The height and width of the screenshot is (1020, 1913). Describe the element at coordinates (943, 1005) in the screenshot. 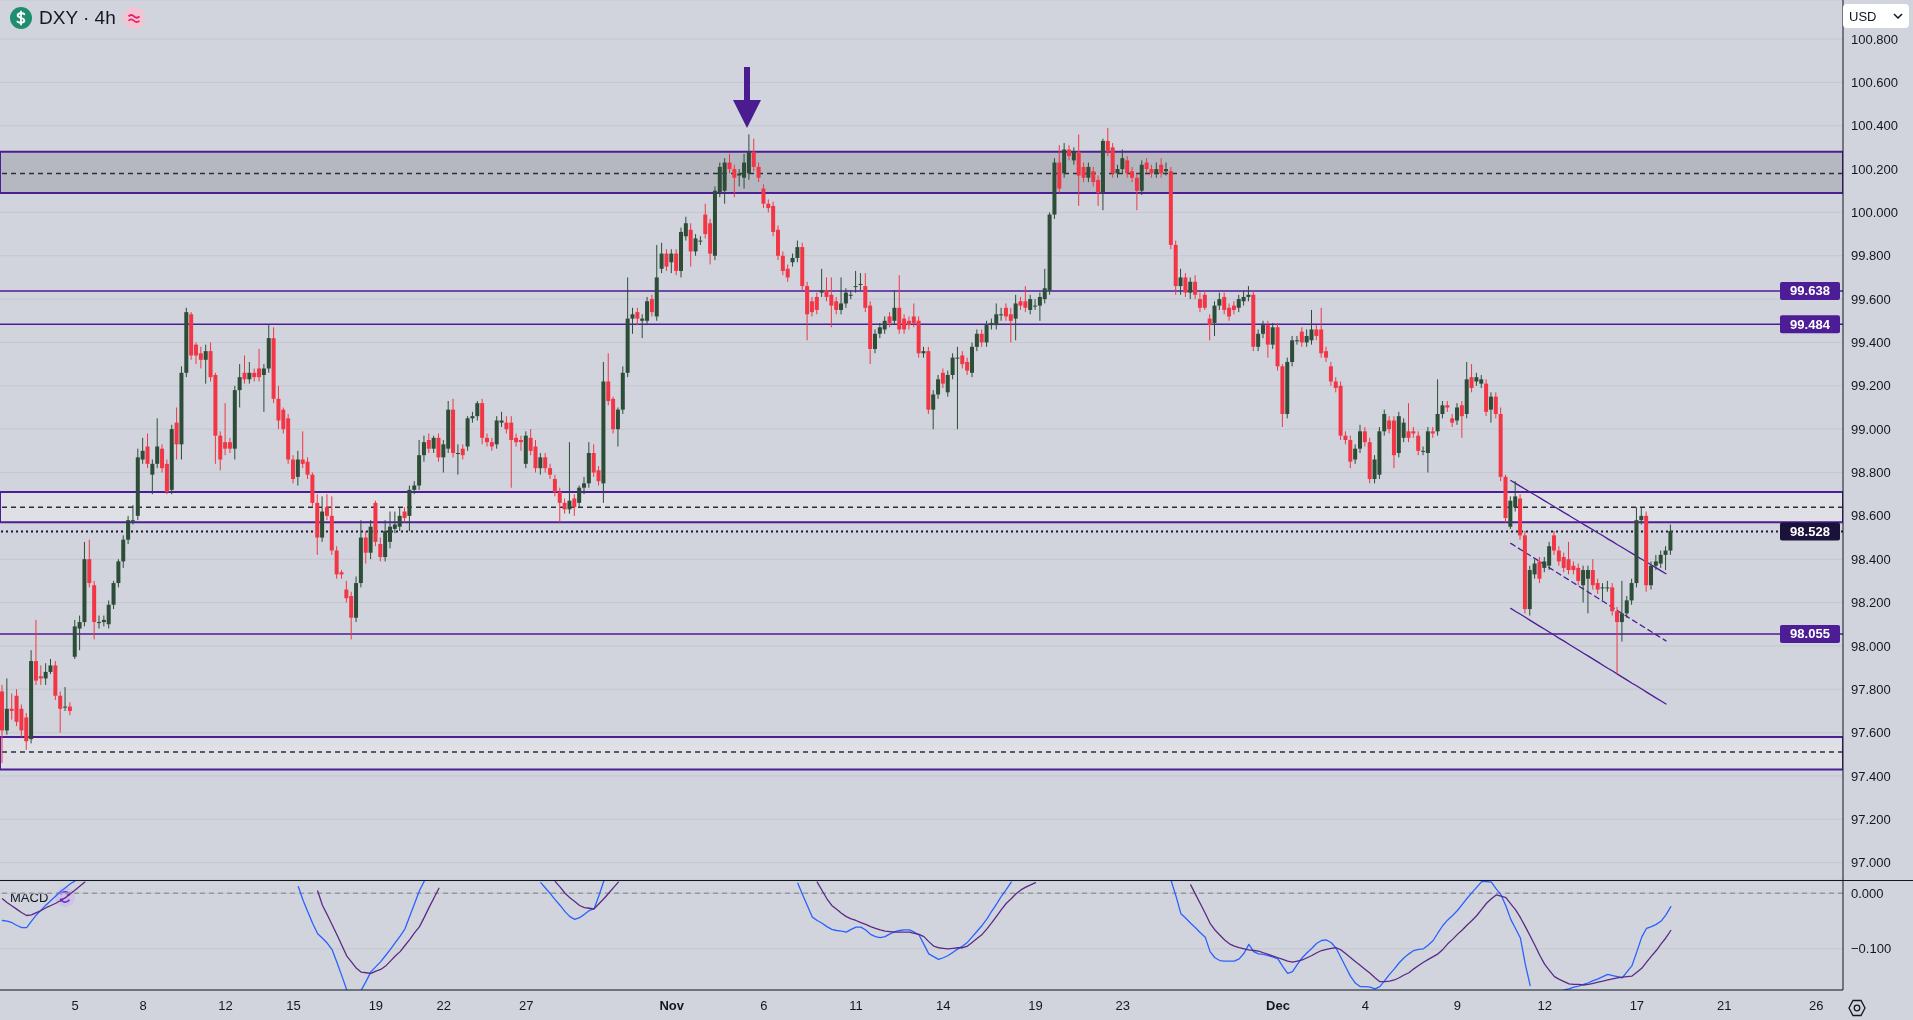

I see `x-tick-label: 14` at that location.